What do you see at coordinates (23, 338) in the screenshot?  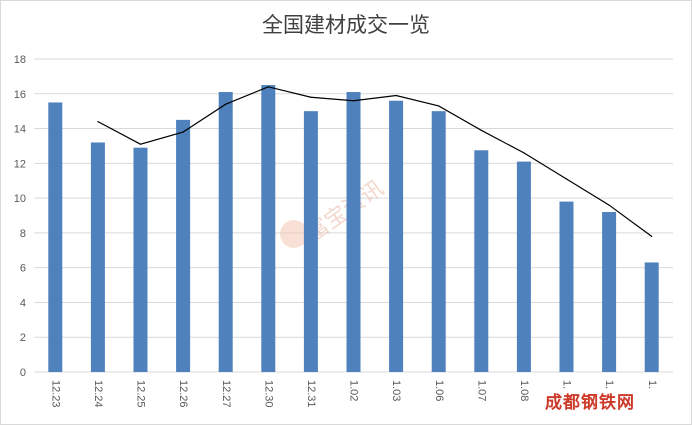 I see `y-tick-label: 2` at bounding box center [23, 338].